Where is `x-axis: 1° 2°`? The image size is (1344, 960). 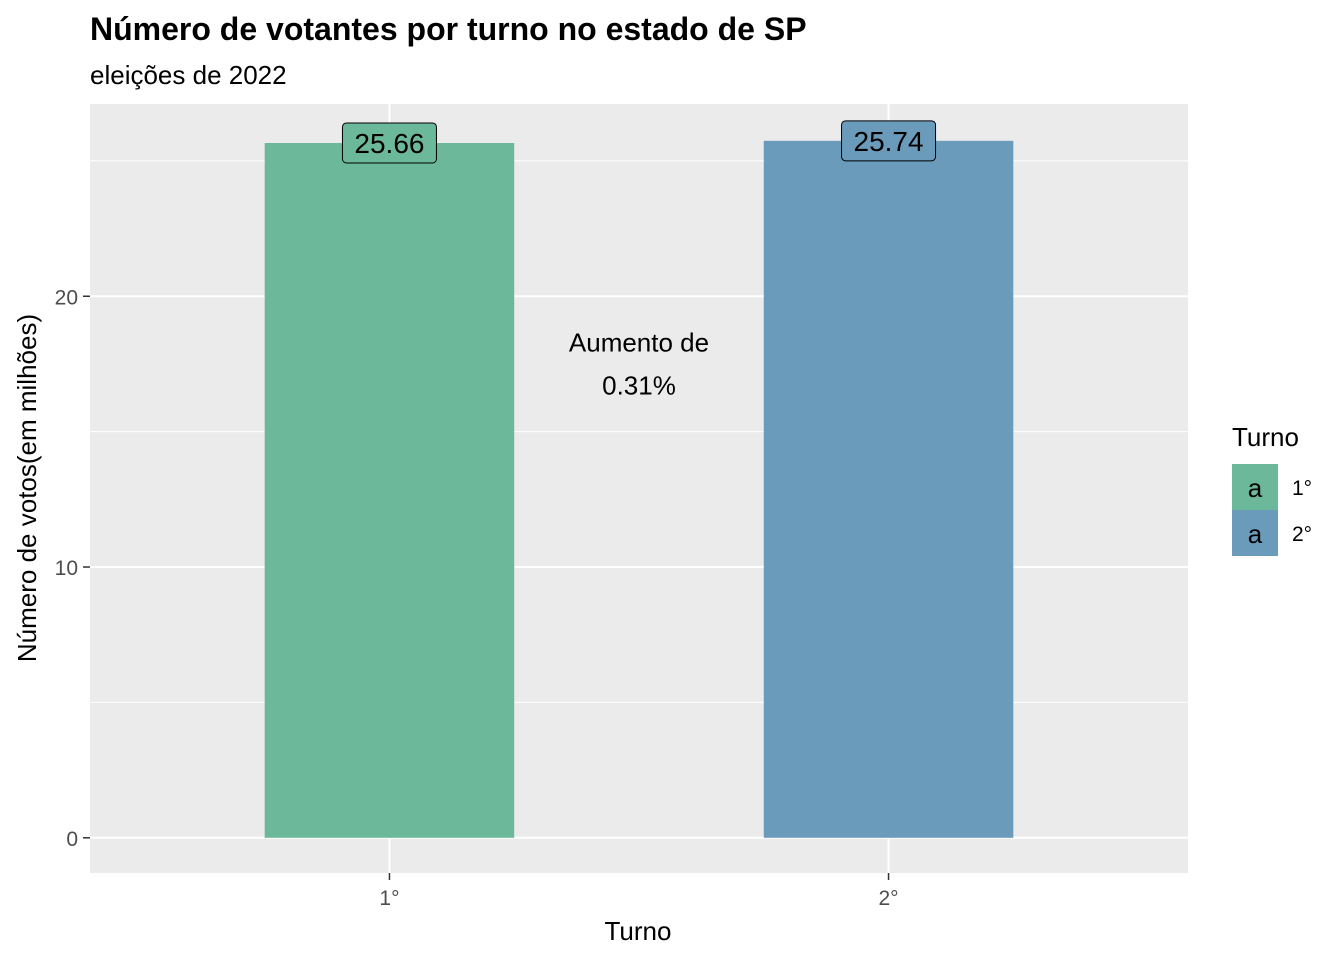
x-axis: 1° 2° is located at coordinates (639, 891).